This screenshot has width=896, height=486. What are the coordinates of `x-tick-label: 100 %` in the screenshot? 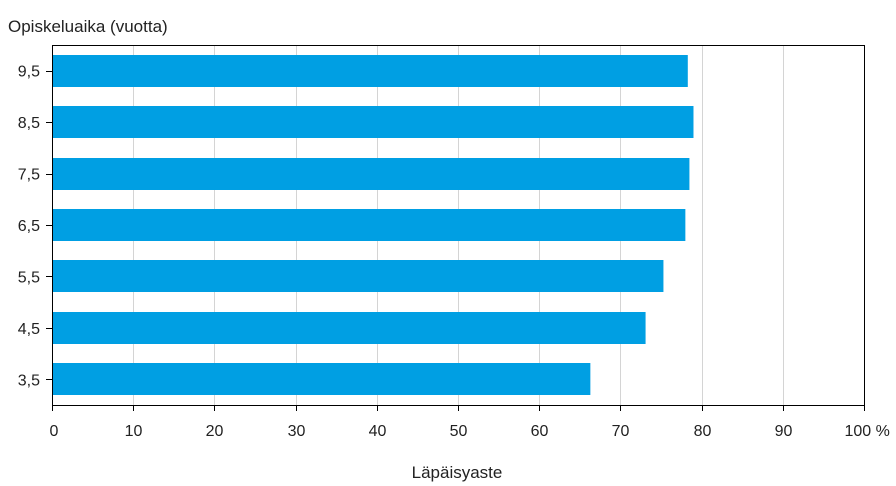 It's located at (867, 431).